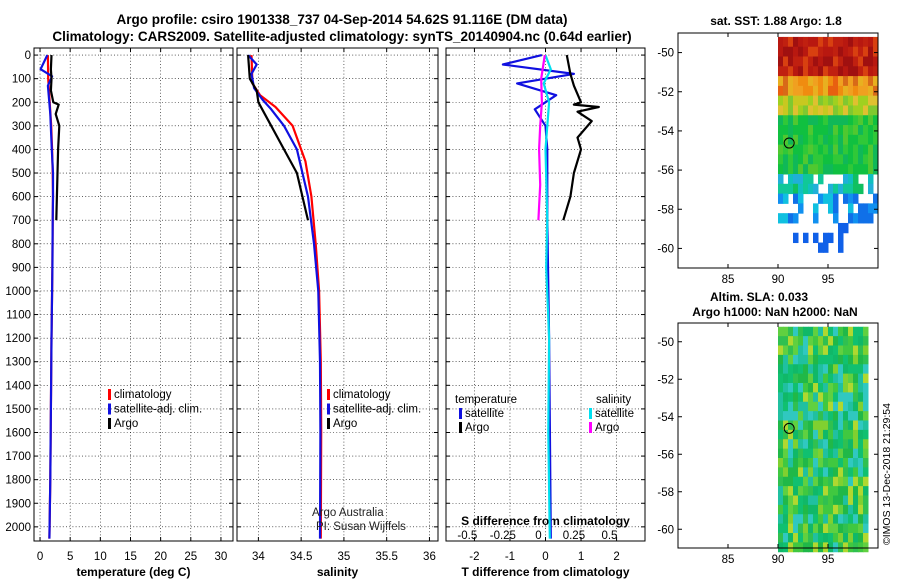  I want to click on x-tick-label: 15, so click(130, 557).